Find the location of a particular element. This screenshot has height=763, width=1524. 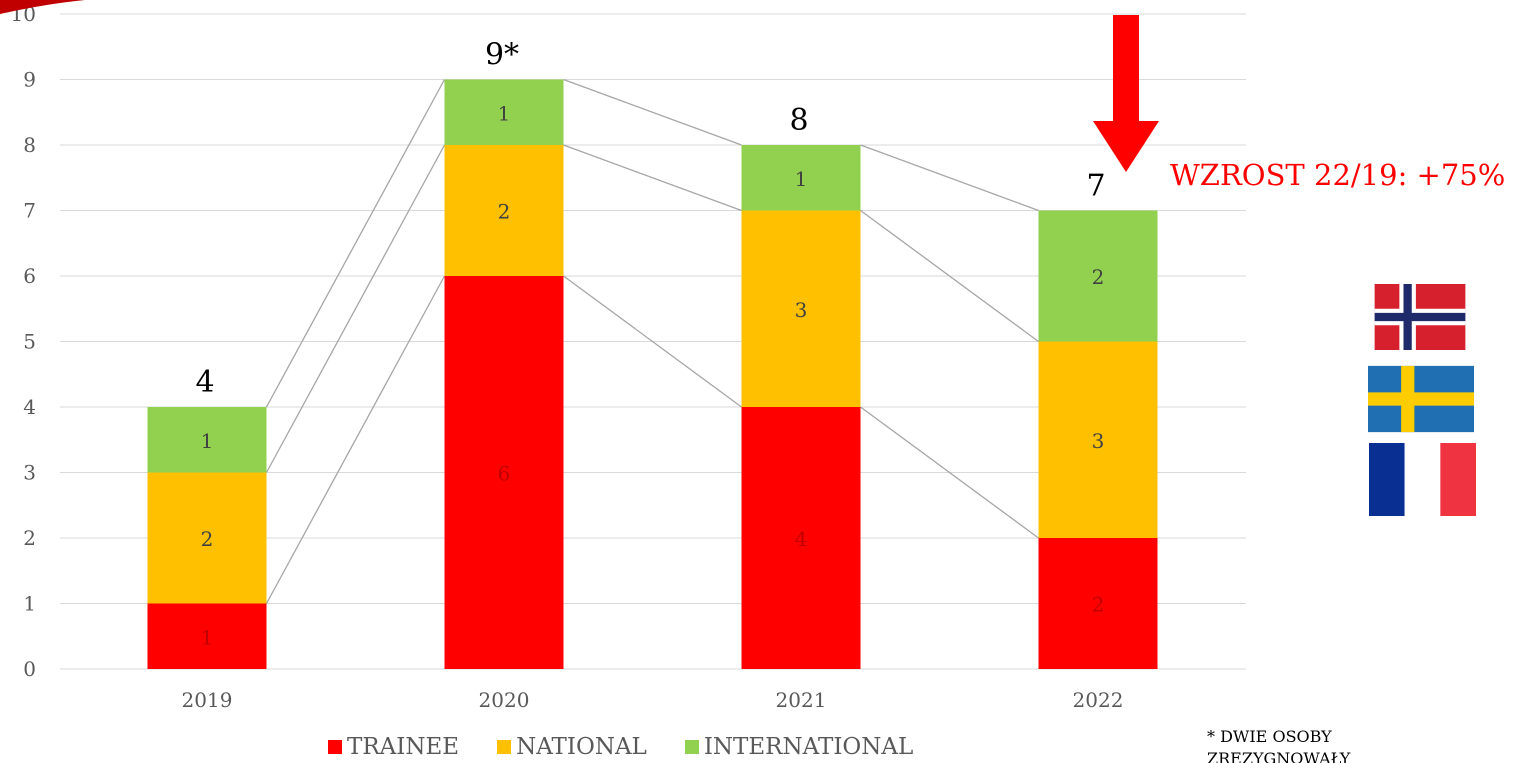

y-tick-label: 3 is located at coordinates (29, 473).